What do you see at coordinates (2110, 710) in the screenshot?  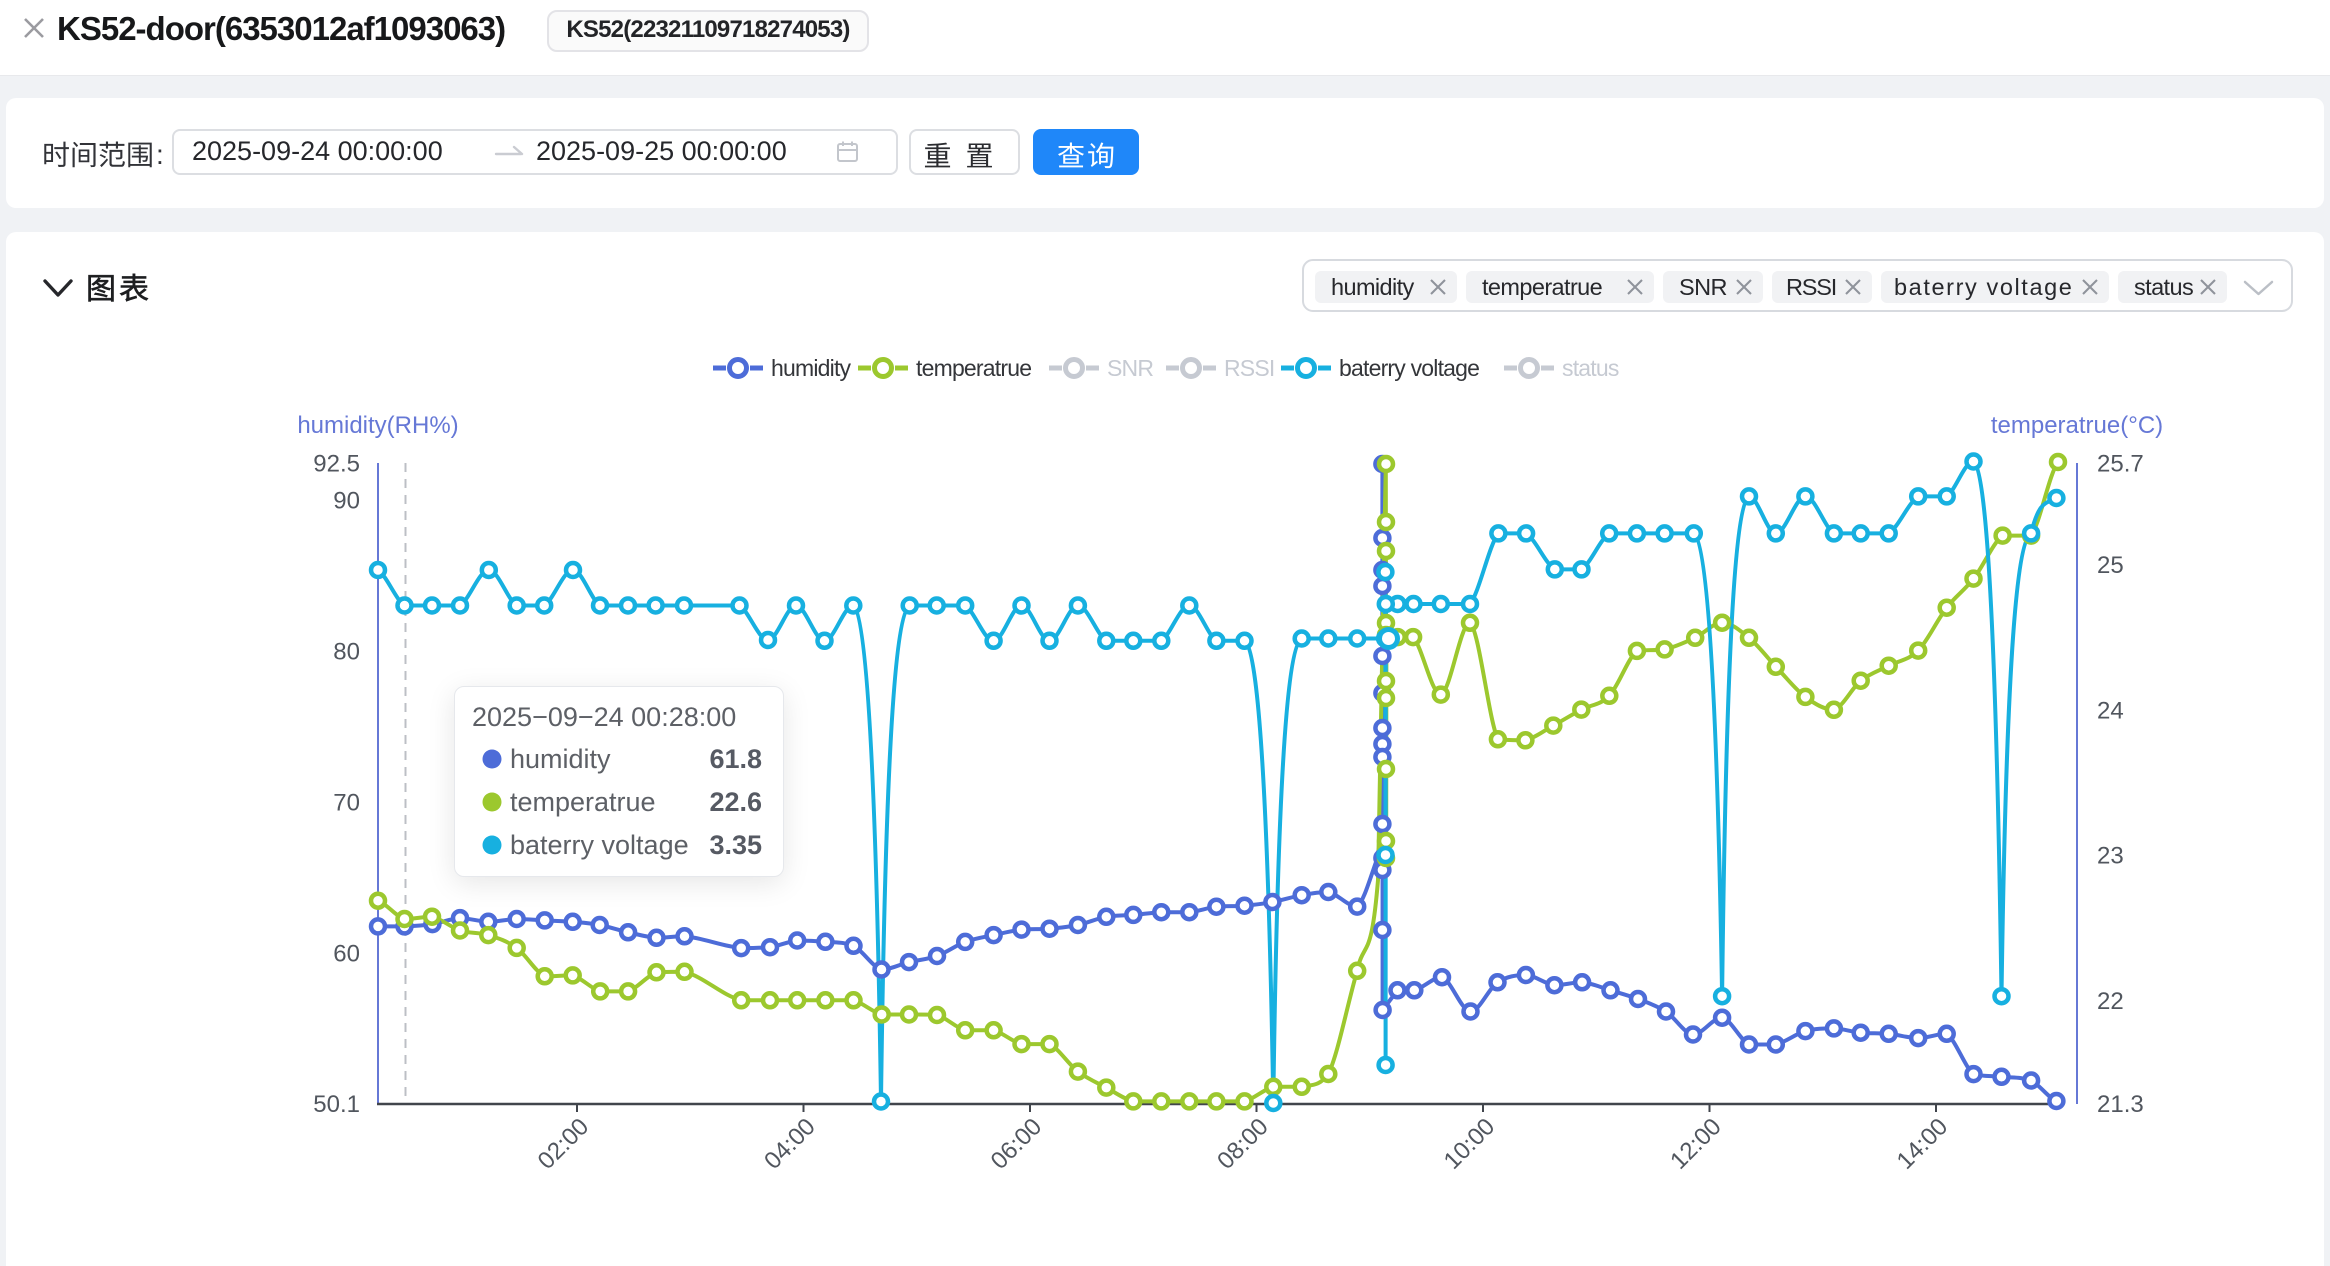 I see `svg-text: 24` at bounding box center [2110, 710].